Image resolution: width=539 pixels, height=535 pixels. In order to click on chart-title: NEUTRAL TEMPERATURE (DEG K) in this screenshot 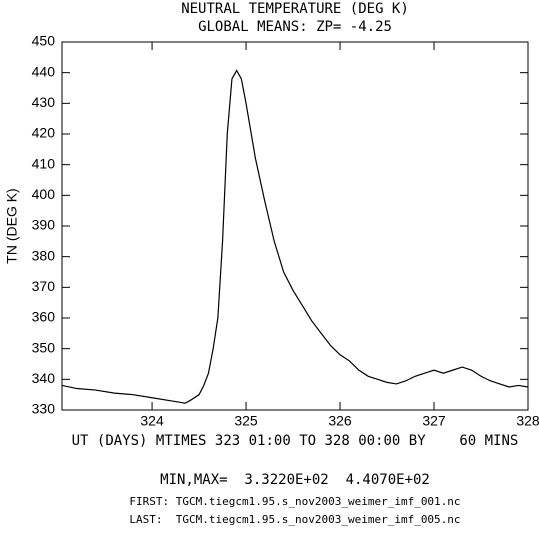, I will do `click(295, 9)`.